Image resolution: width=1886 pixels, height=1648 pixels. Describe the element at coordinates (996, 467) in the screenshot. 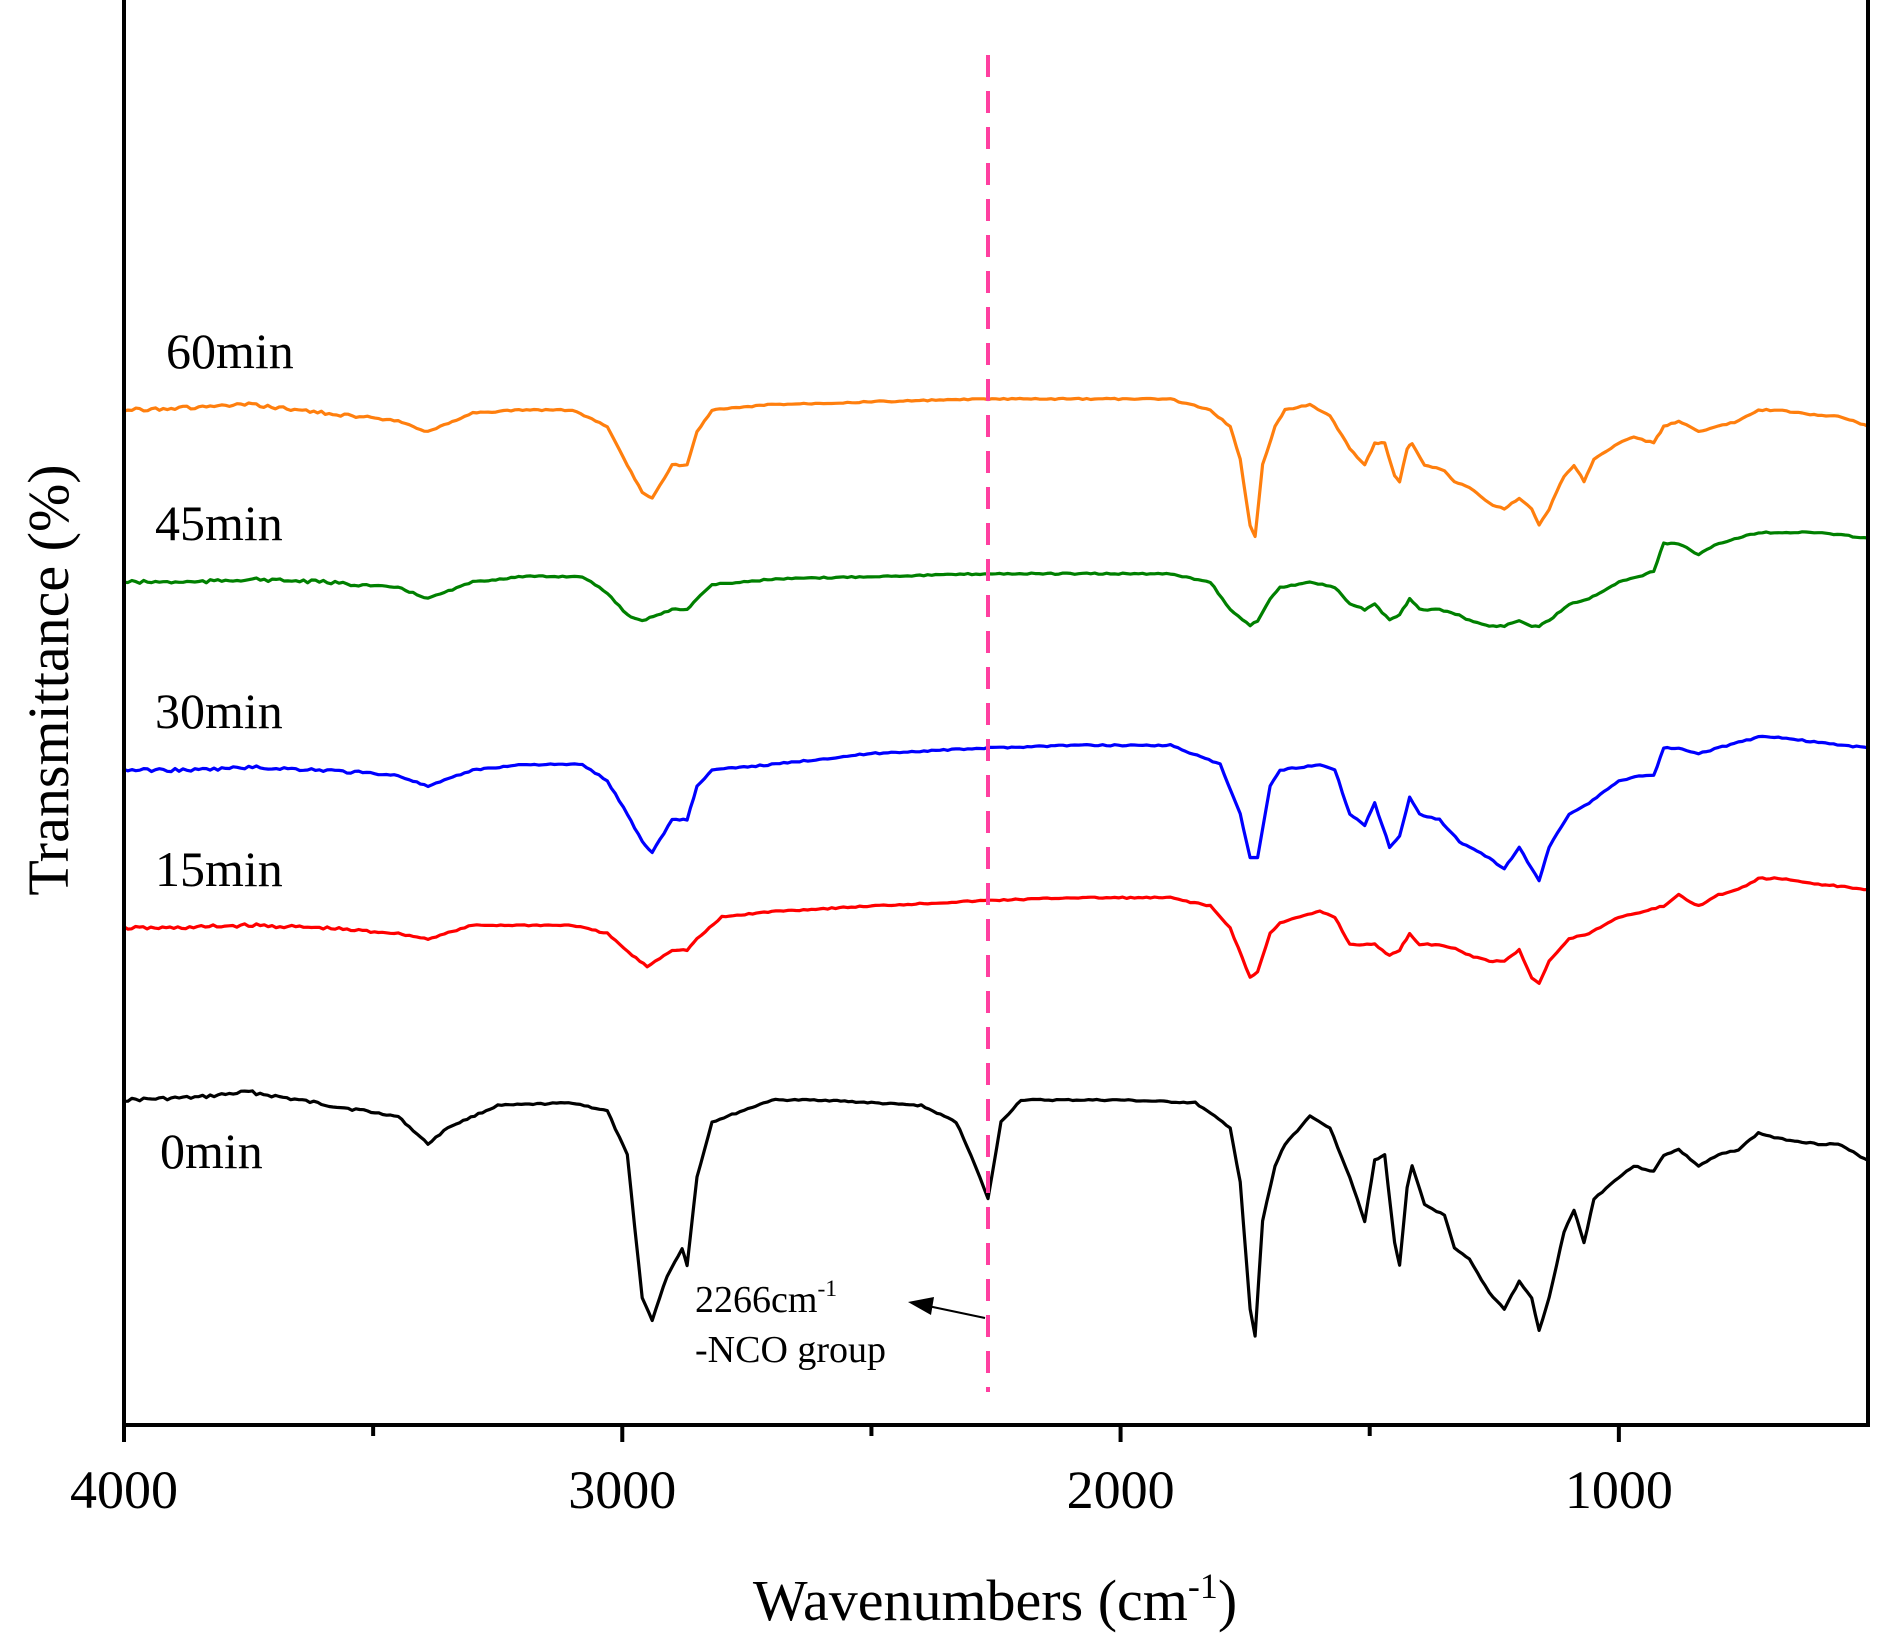

I see `series-line-60min` at that location.